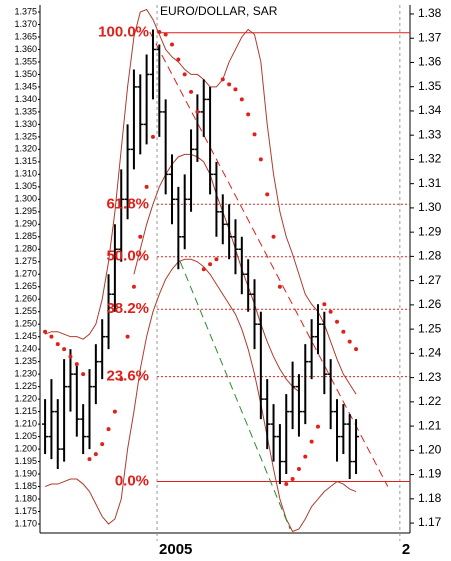  What do you see at coordinates (25, 411) in the screenshot?
I see `y-tick-label: 1.215` at bounding box center [25, 411].